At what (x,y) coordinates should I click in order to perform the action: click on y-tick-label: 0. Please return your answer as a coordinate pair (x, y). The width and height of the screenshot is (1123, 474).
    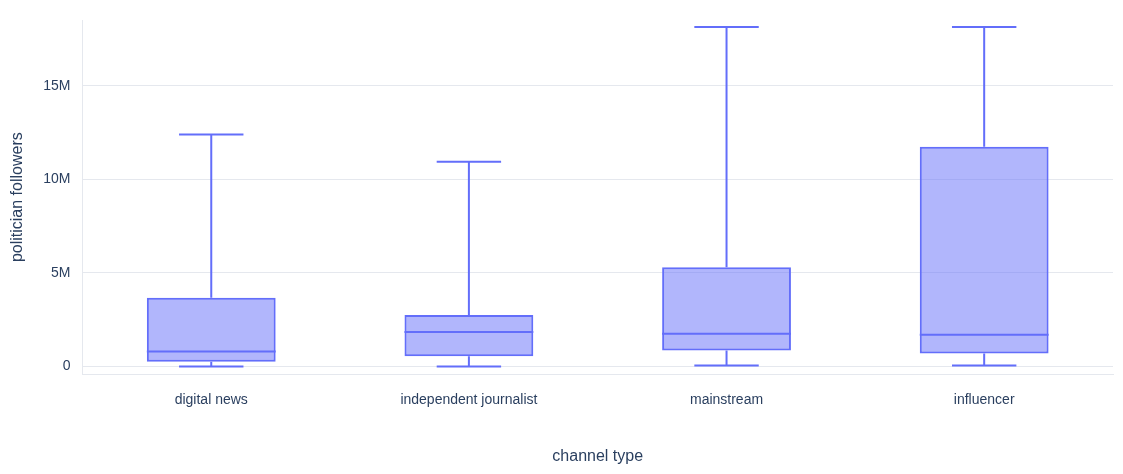
    Looking at the image, I should click on (66, 365).